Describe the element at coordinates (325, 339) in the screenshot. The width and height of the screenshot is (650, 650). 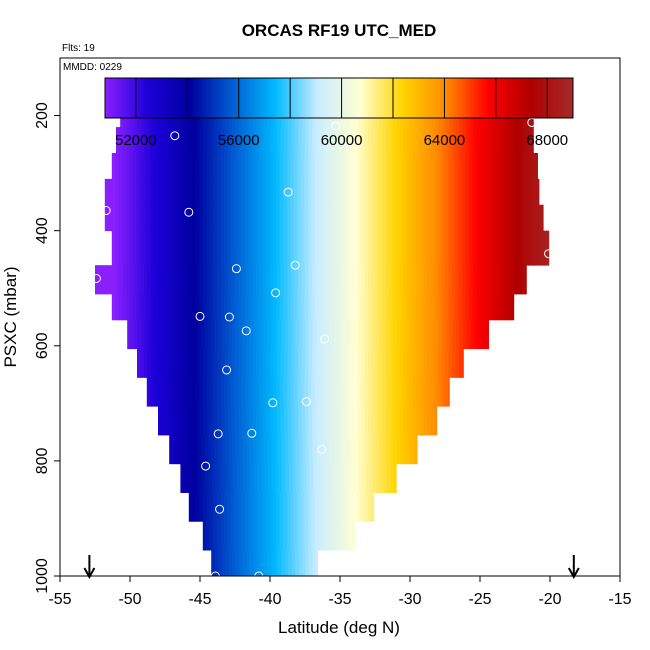
I see `sample-point` at that location.